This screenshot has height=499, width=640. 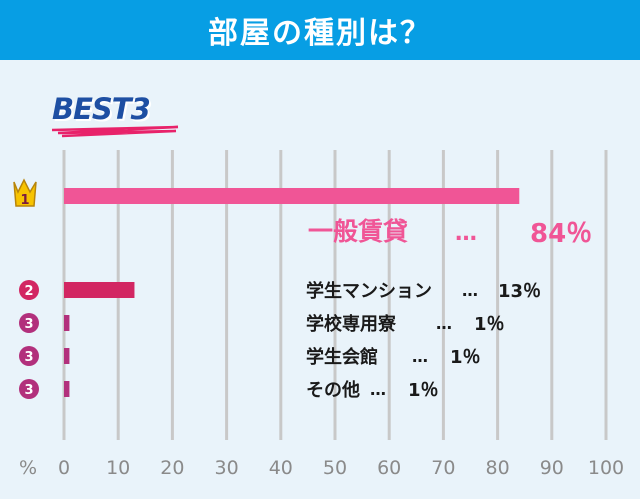 What do you see at coordinates (172, 468) in the screenshot?
I see `x-tick-label: 20` at bounding box center [172, 468].